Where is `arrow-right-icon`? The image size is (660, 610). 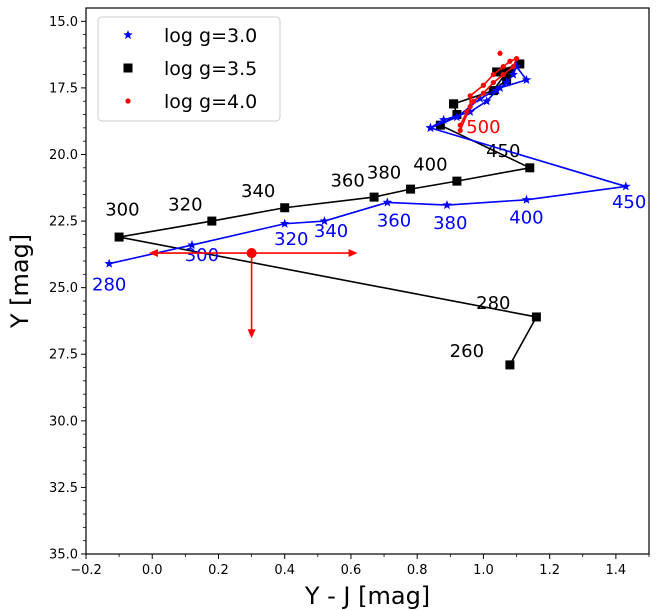 arrow-right-icon is located at coordinates (353, 253).